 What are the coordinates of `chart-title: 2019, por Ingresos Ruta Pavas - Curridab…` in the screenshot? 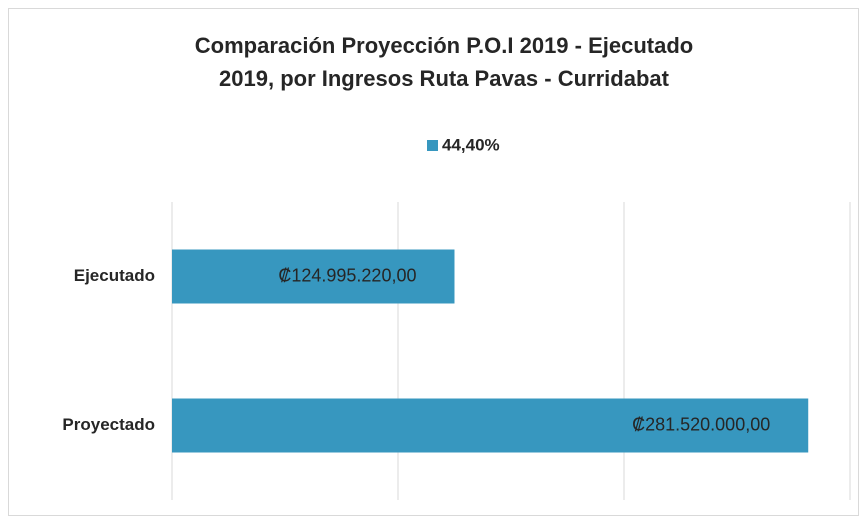 It's located at (444, 78).